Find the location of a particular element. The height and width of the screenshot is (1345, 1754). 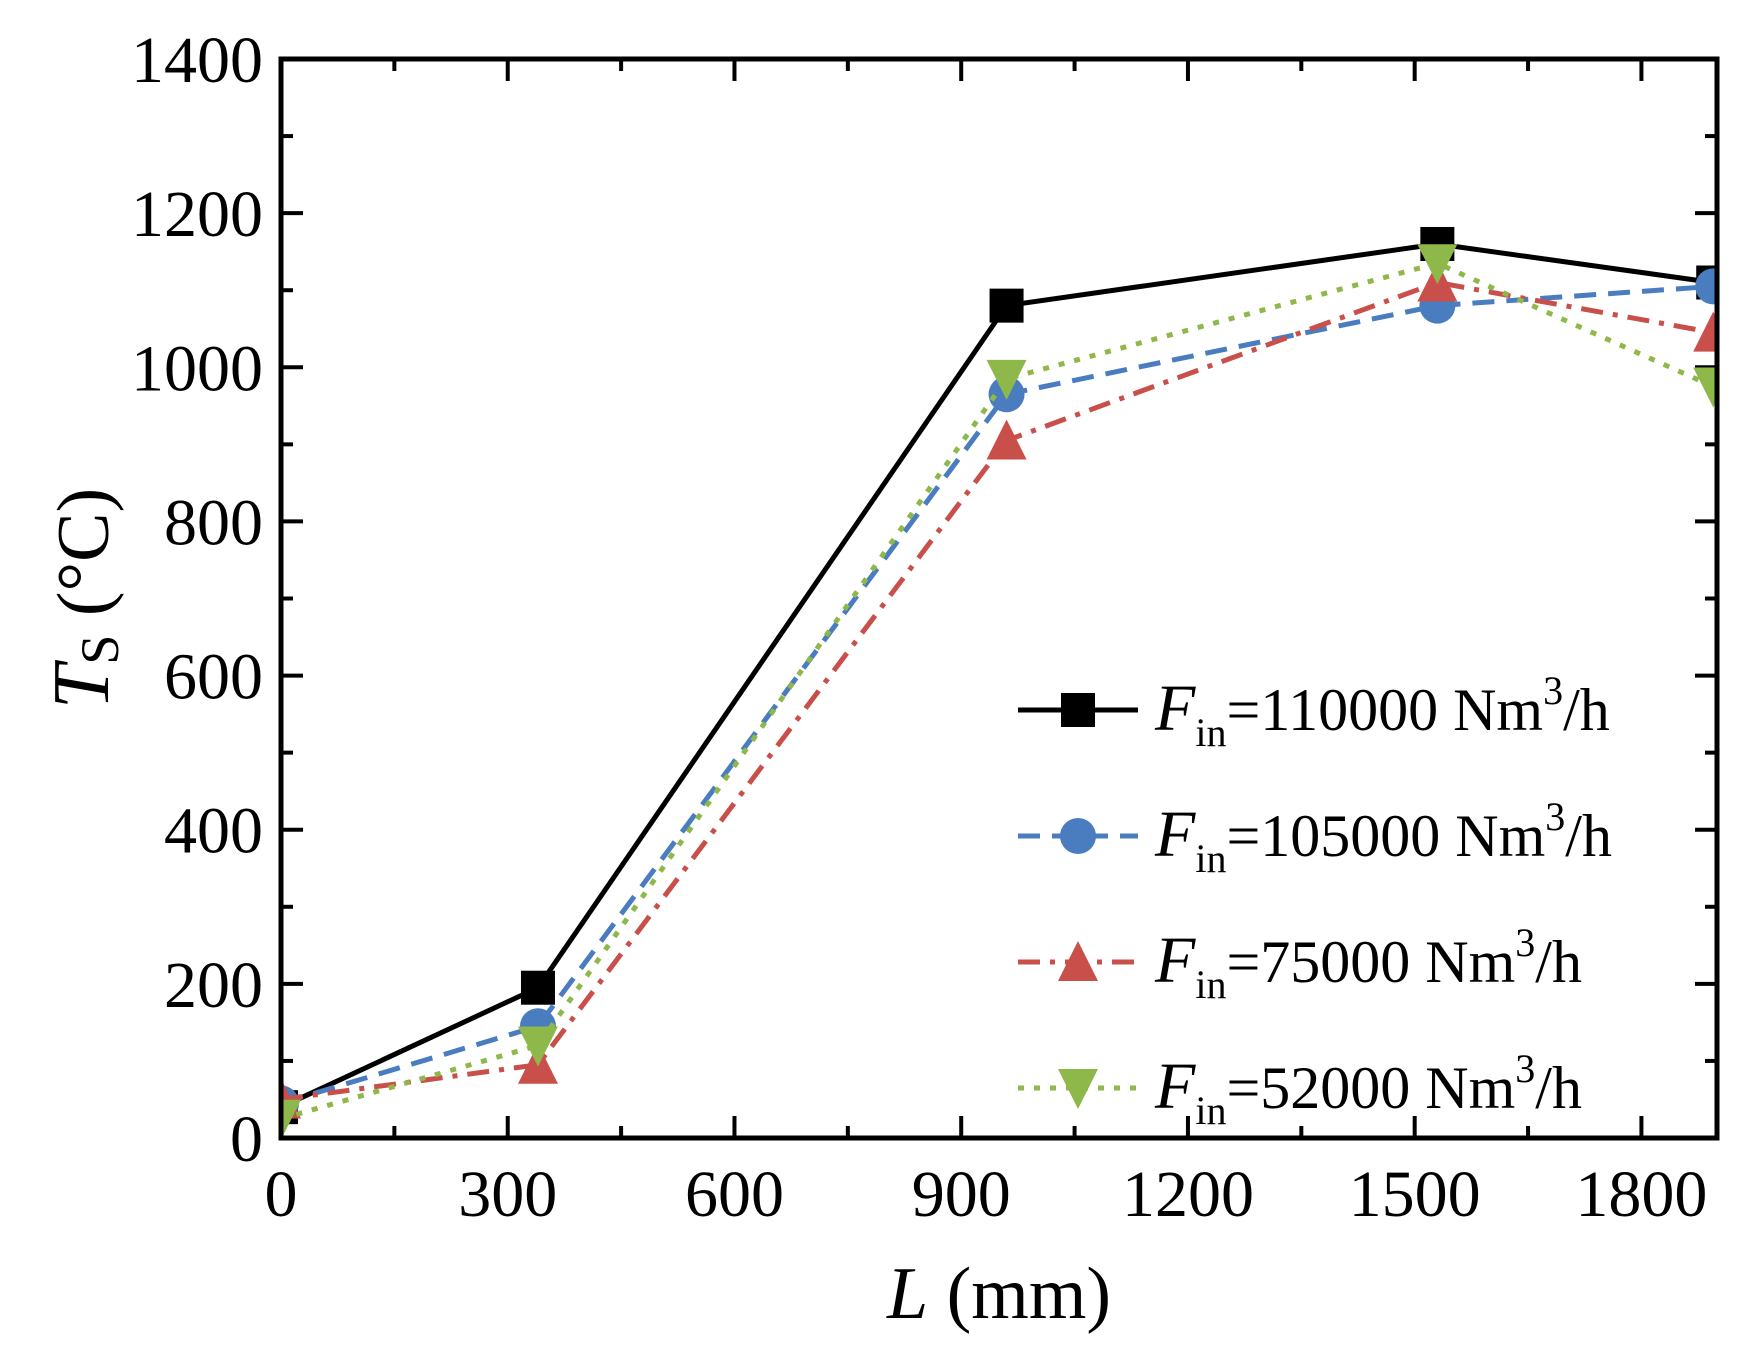

legend-item: Fin=105000 Nm3/h is located at coordinates (1315, 837).